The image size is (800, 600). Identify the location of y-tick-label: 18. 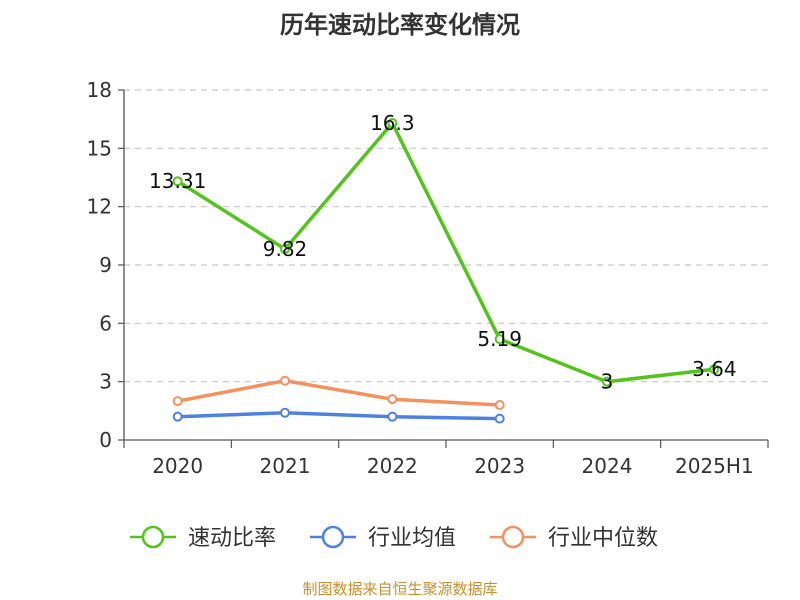
(99, 90).